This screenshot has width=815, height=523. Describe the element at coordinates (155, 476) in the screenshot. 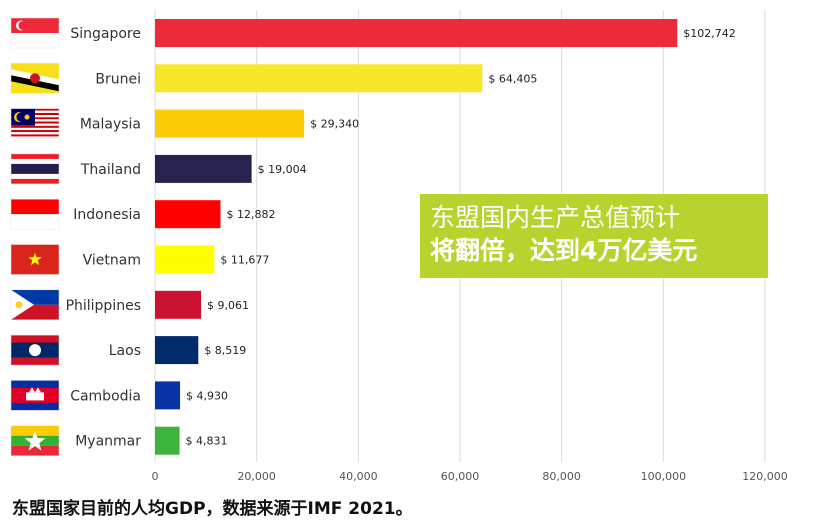

I see `x-tick-label: 0` at that location.